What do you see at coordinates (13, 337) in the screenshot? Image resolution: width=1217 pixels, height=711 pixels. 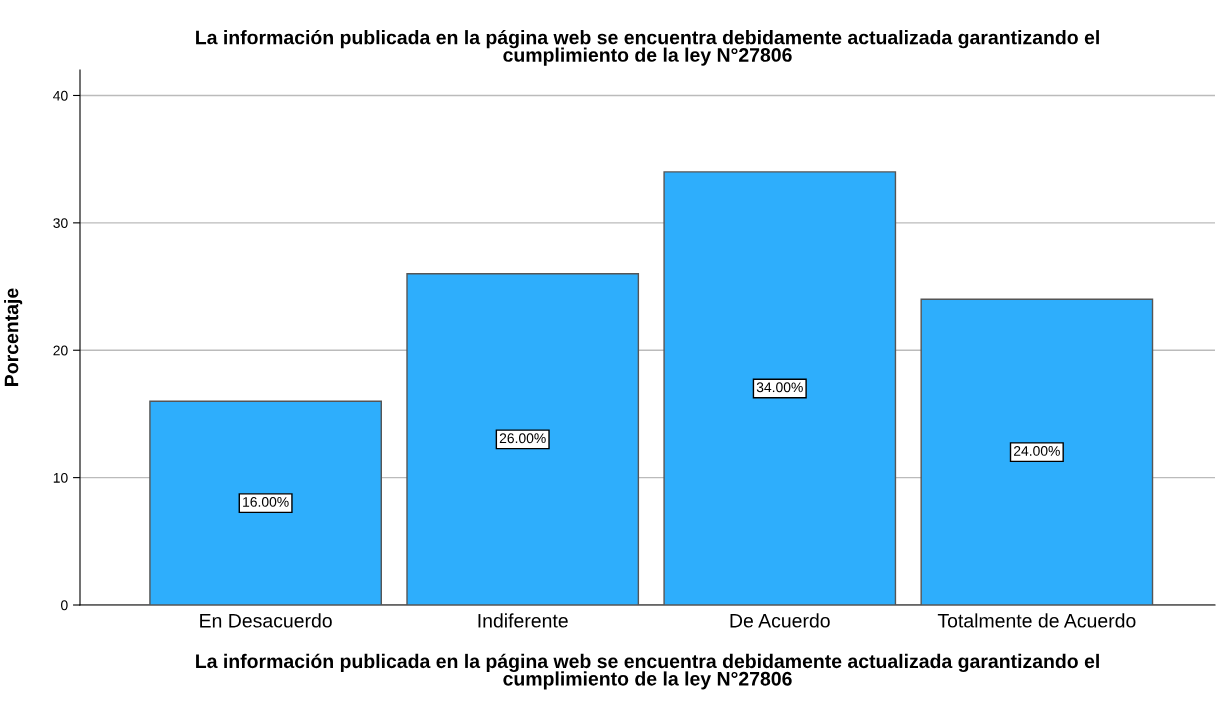 I see `y-axis-title: Porcentaje` at bounding box center [13, 337].